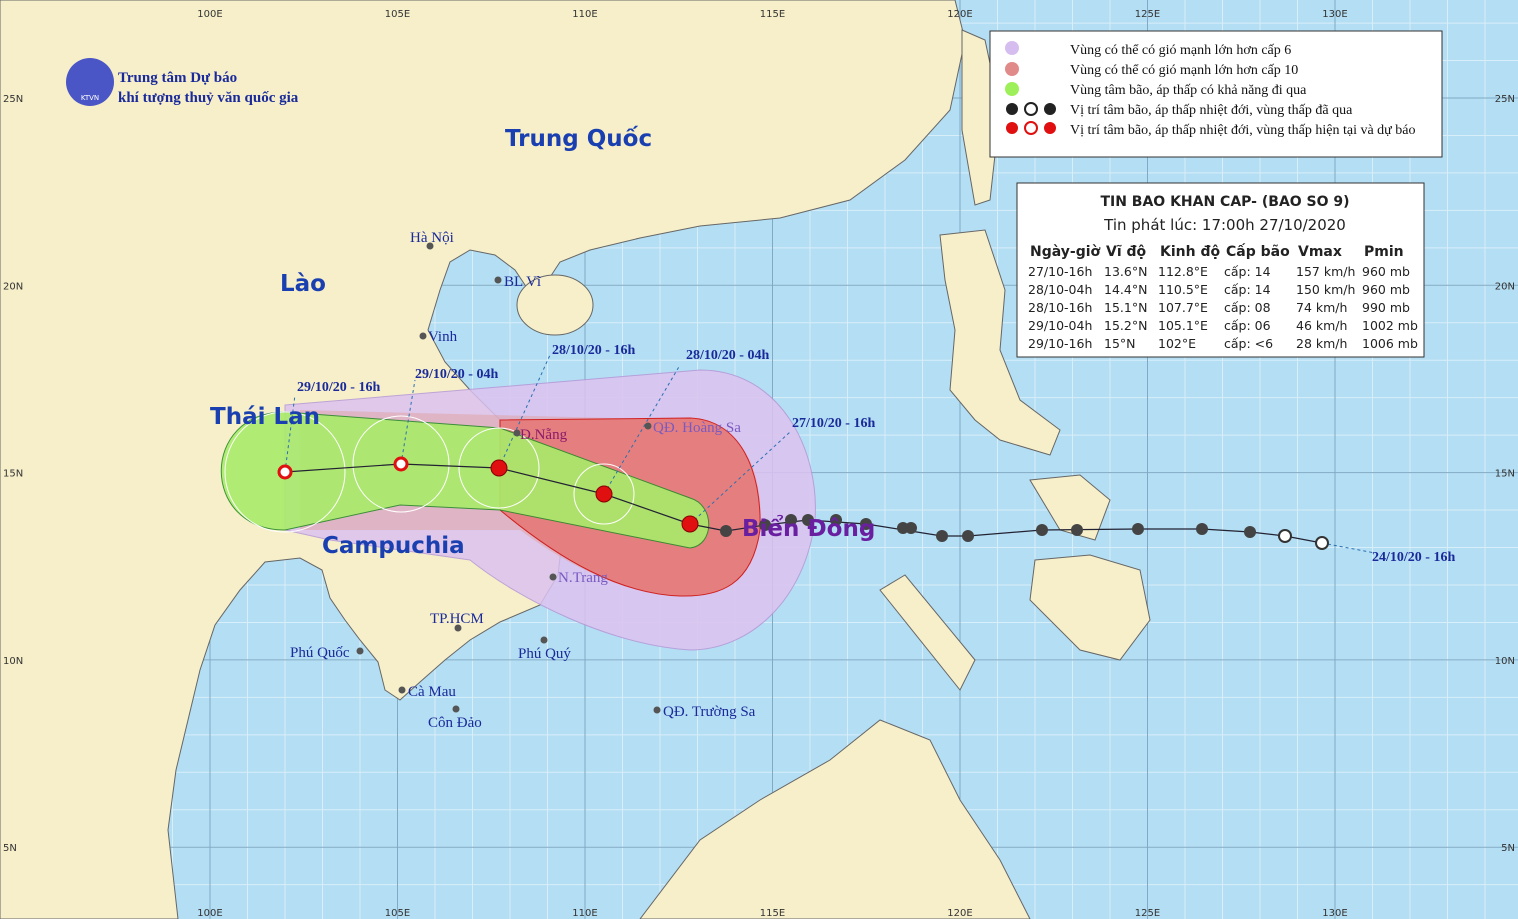  Describe the element at coordinates (1120, 343) in the screenshot. I see `bulletin-cell: 15°N` at that location.